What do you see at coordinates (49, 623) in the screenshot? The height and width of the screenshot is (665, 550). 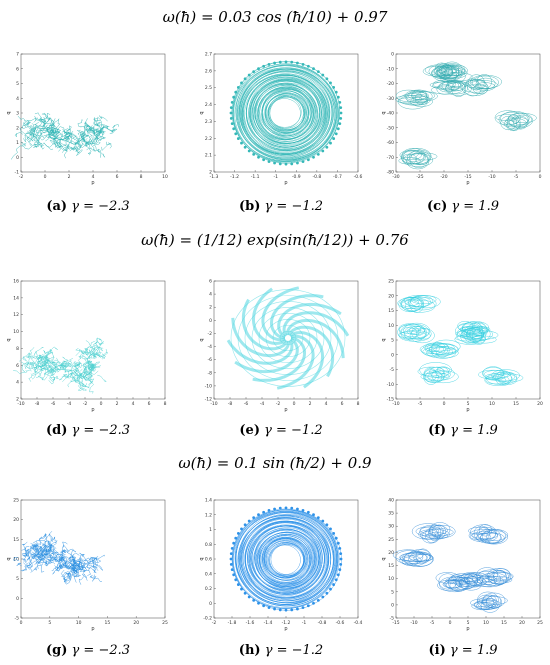 I see `x-tick-label: 5` at bounding box center [49, 623].